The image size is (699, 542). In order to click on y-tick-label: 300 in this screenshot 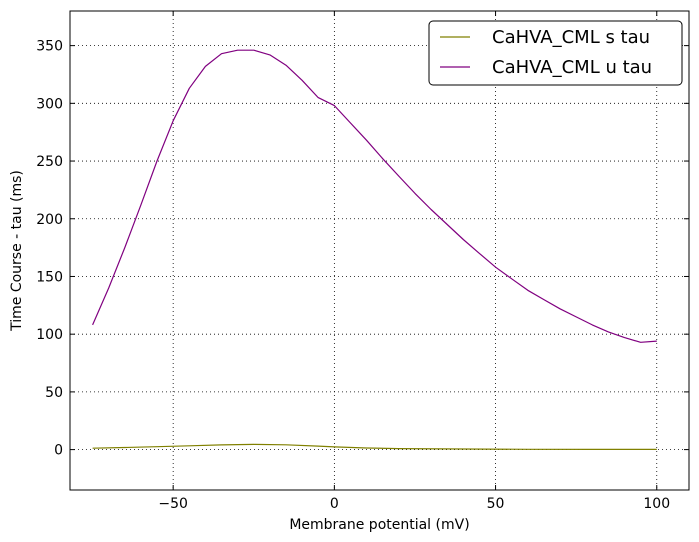, I will do `click(49, 104)`.